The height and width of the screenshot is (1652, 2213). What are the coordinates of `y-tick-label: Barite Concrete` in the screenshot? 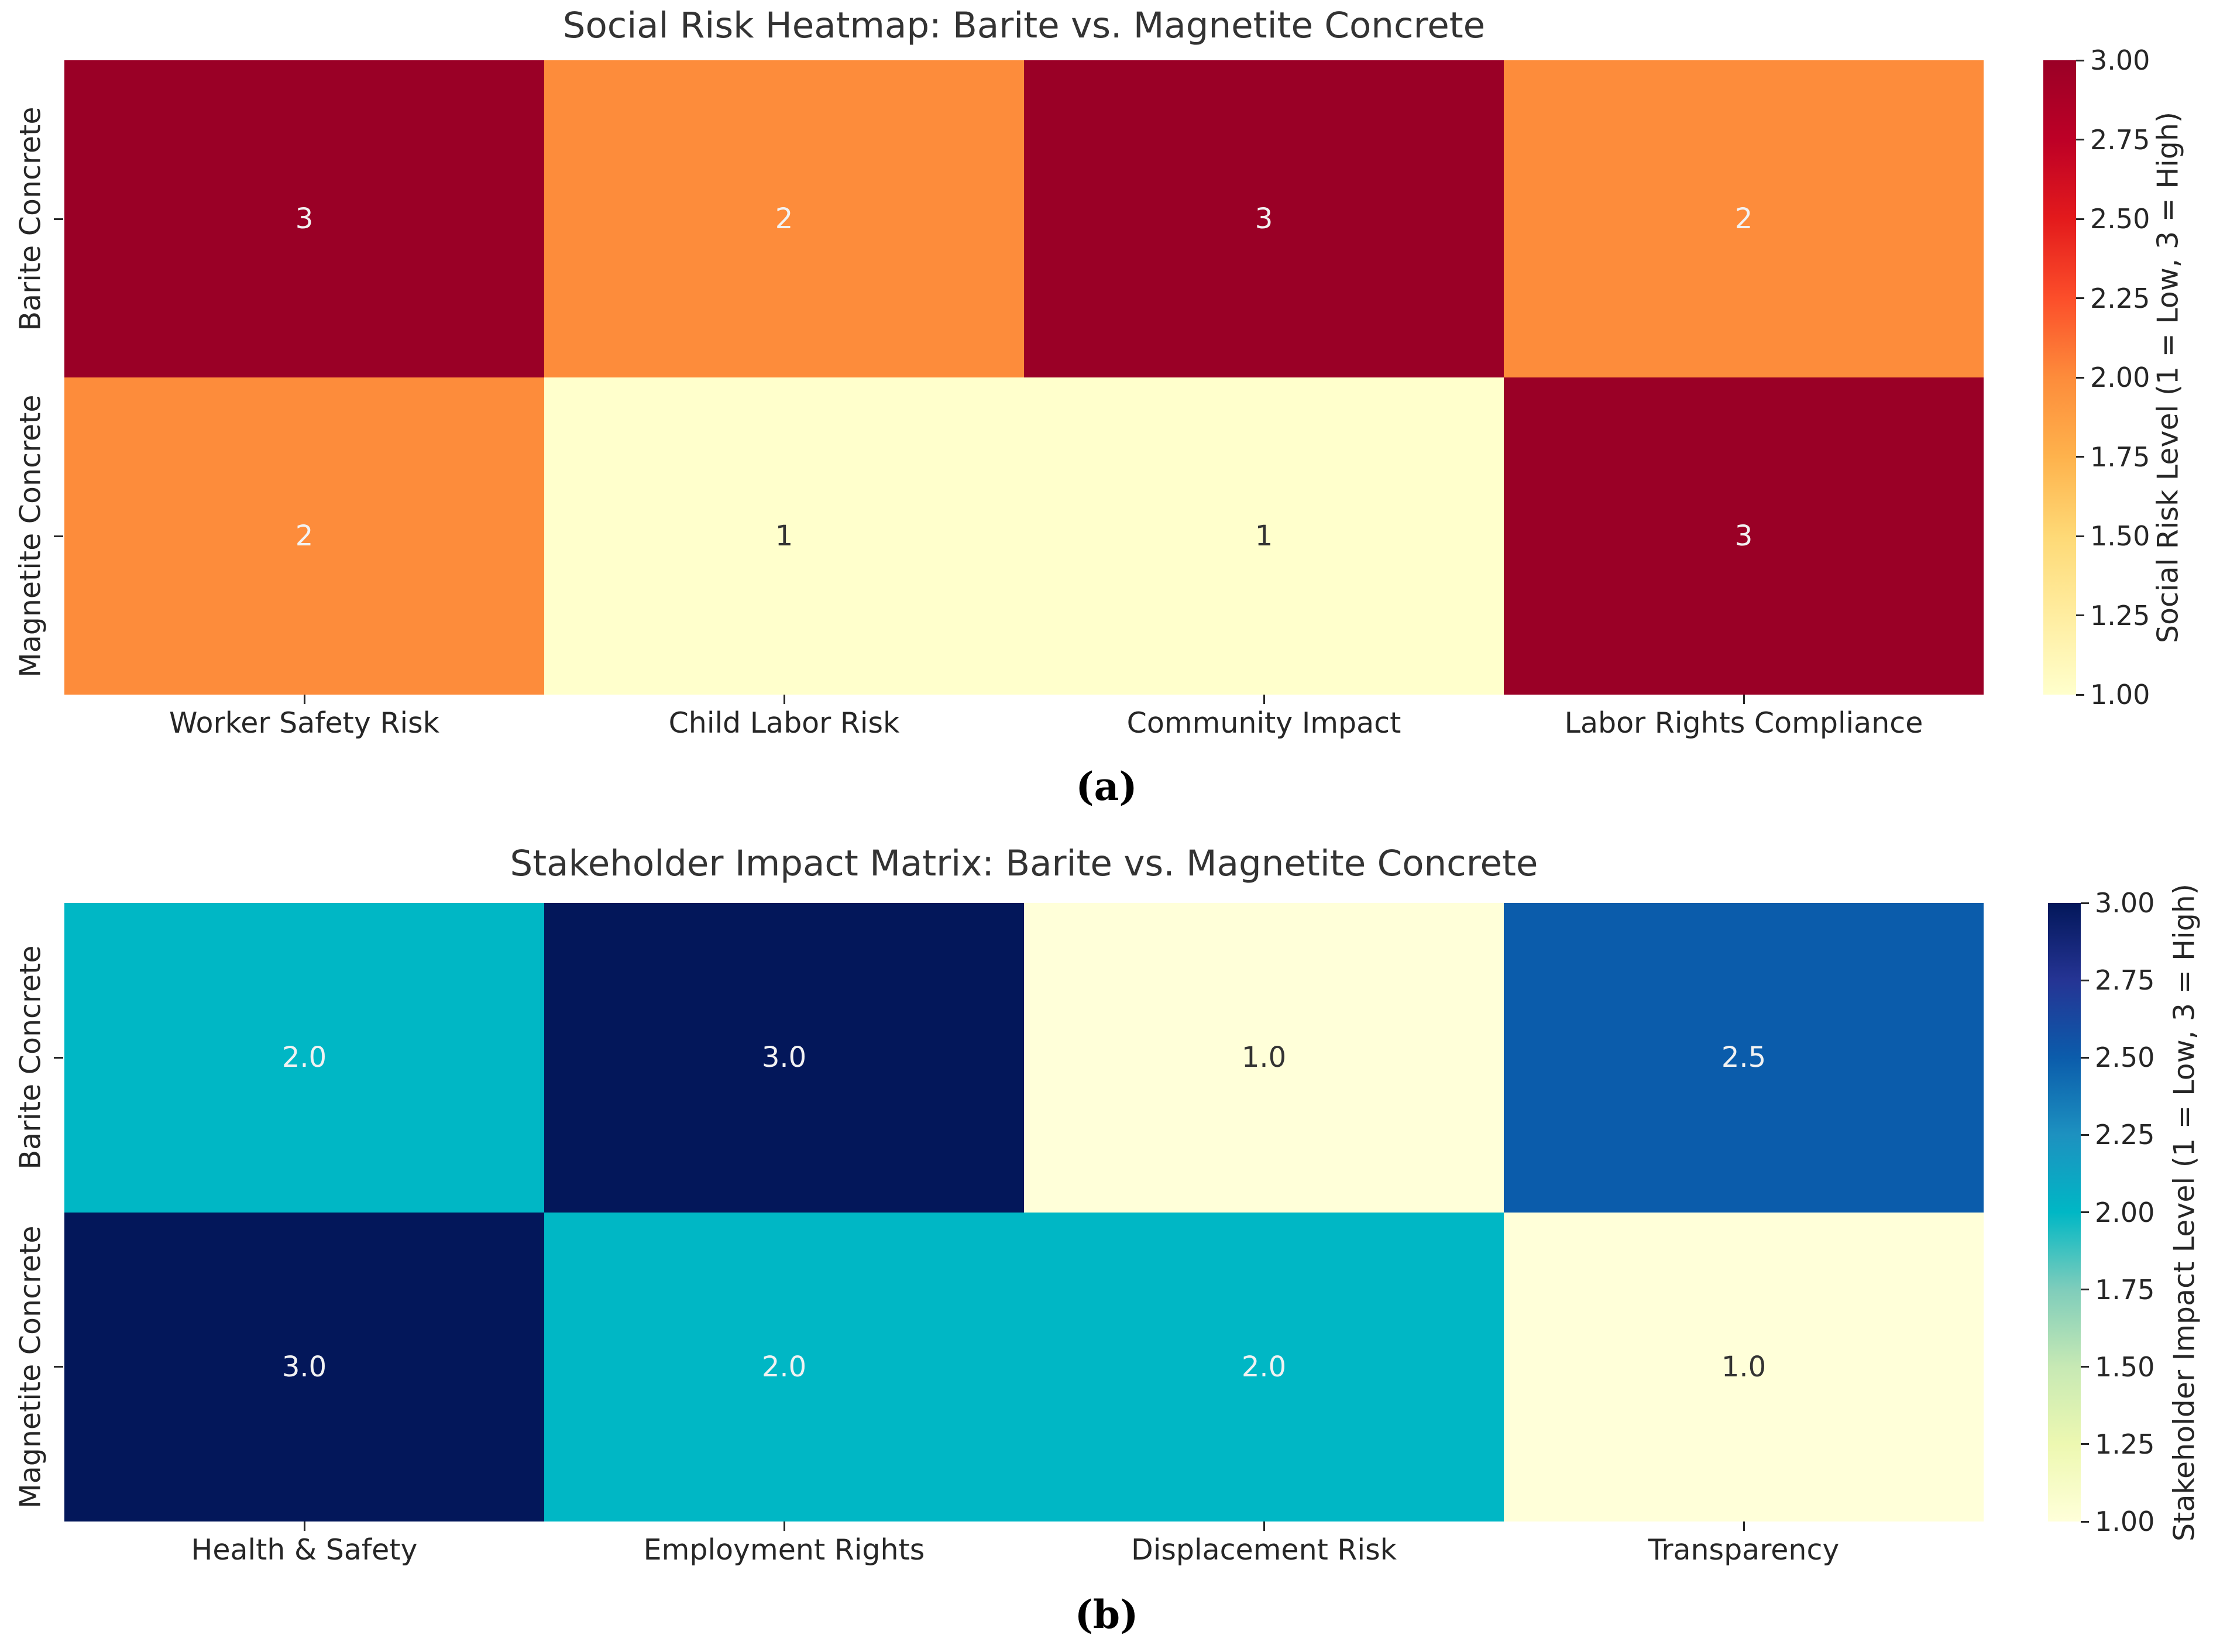 It's located at (30, 1057).